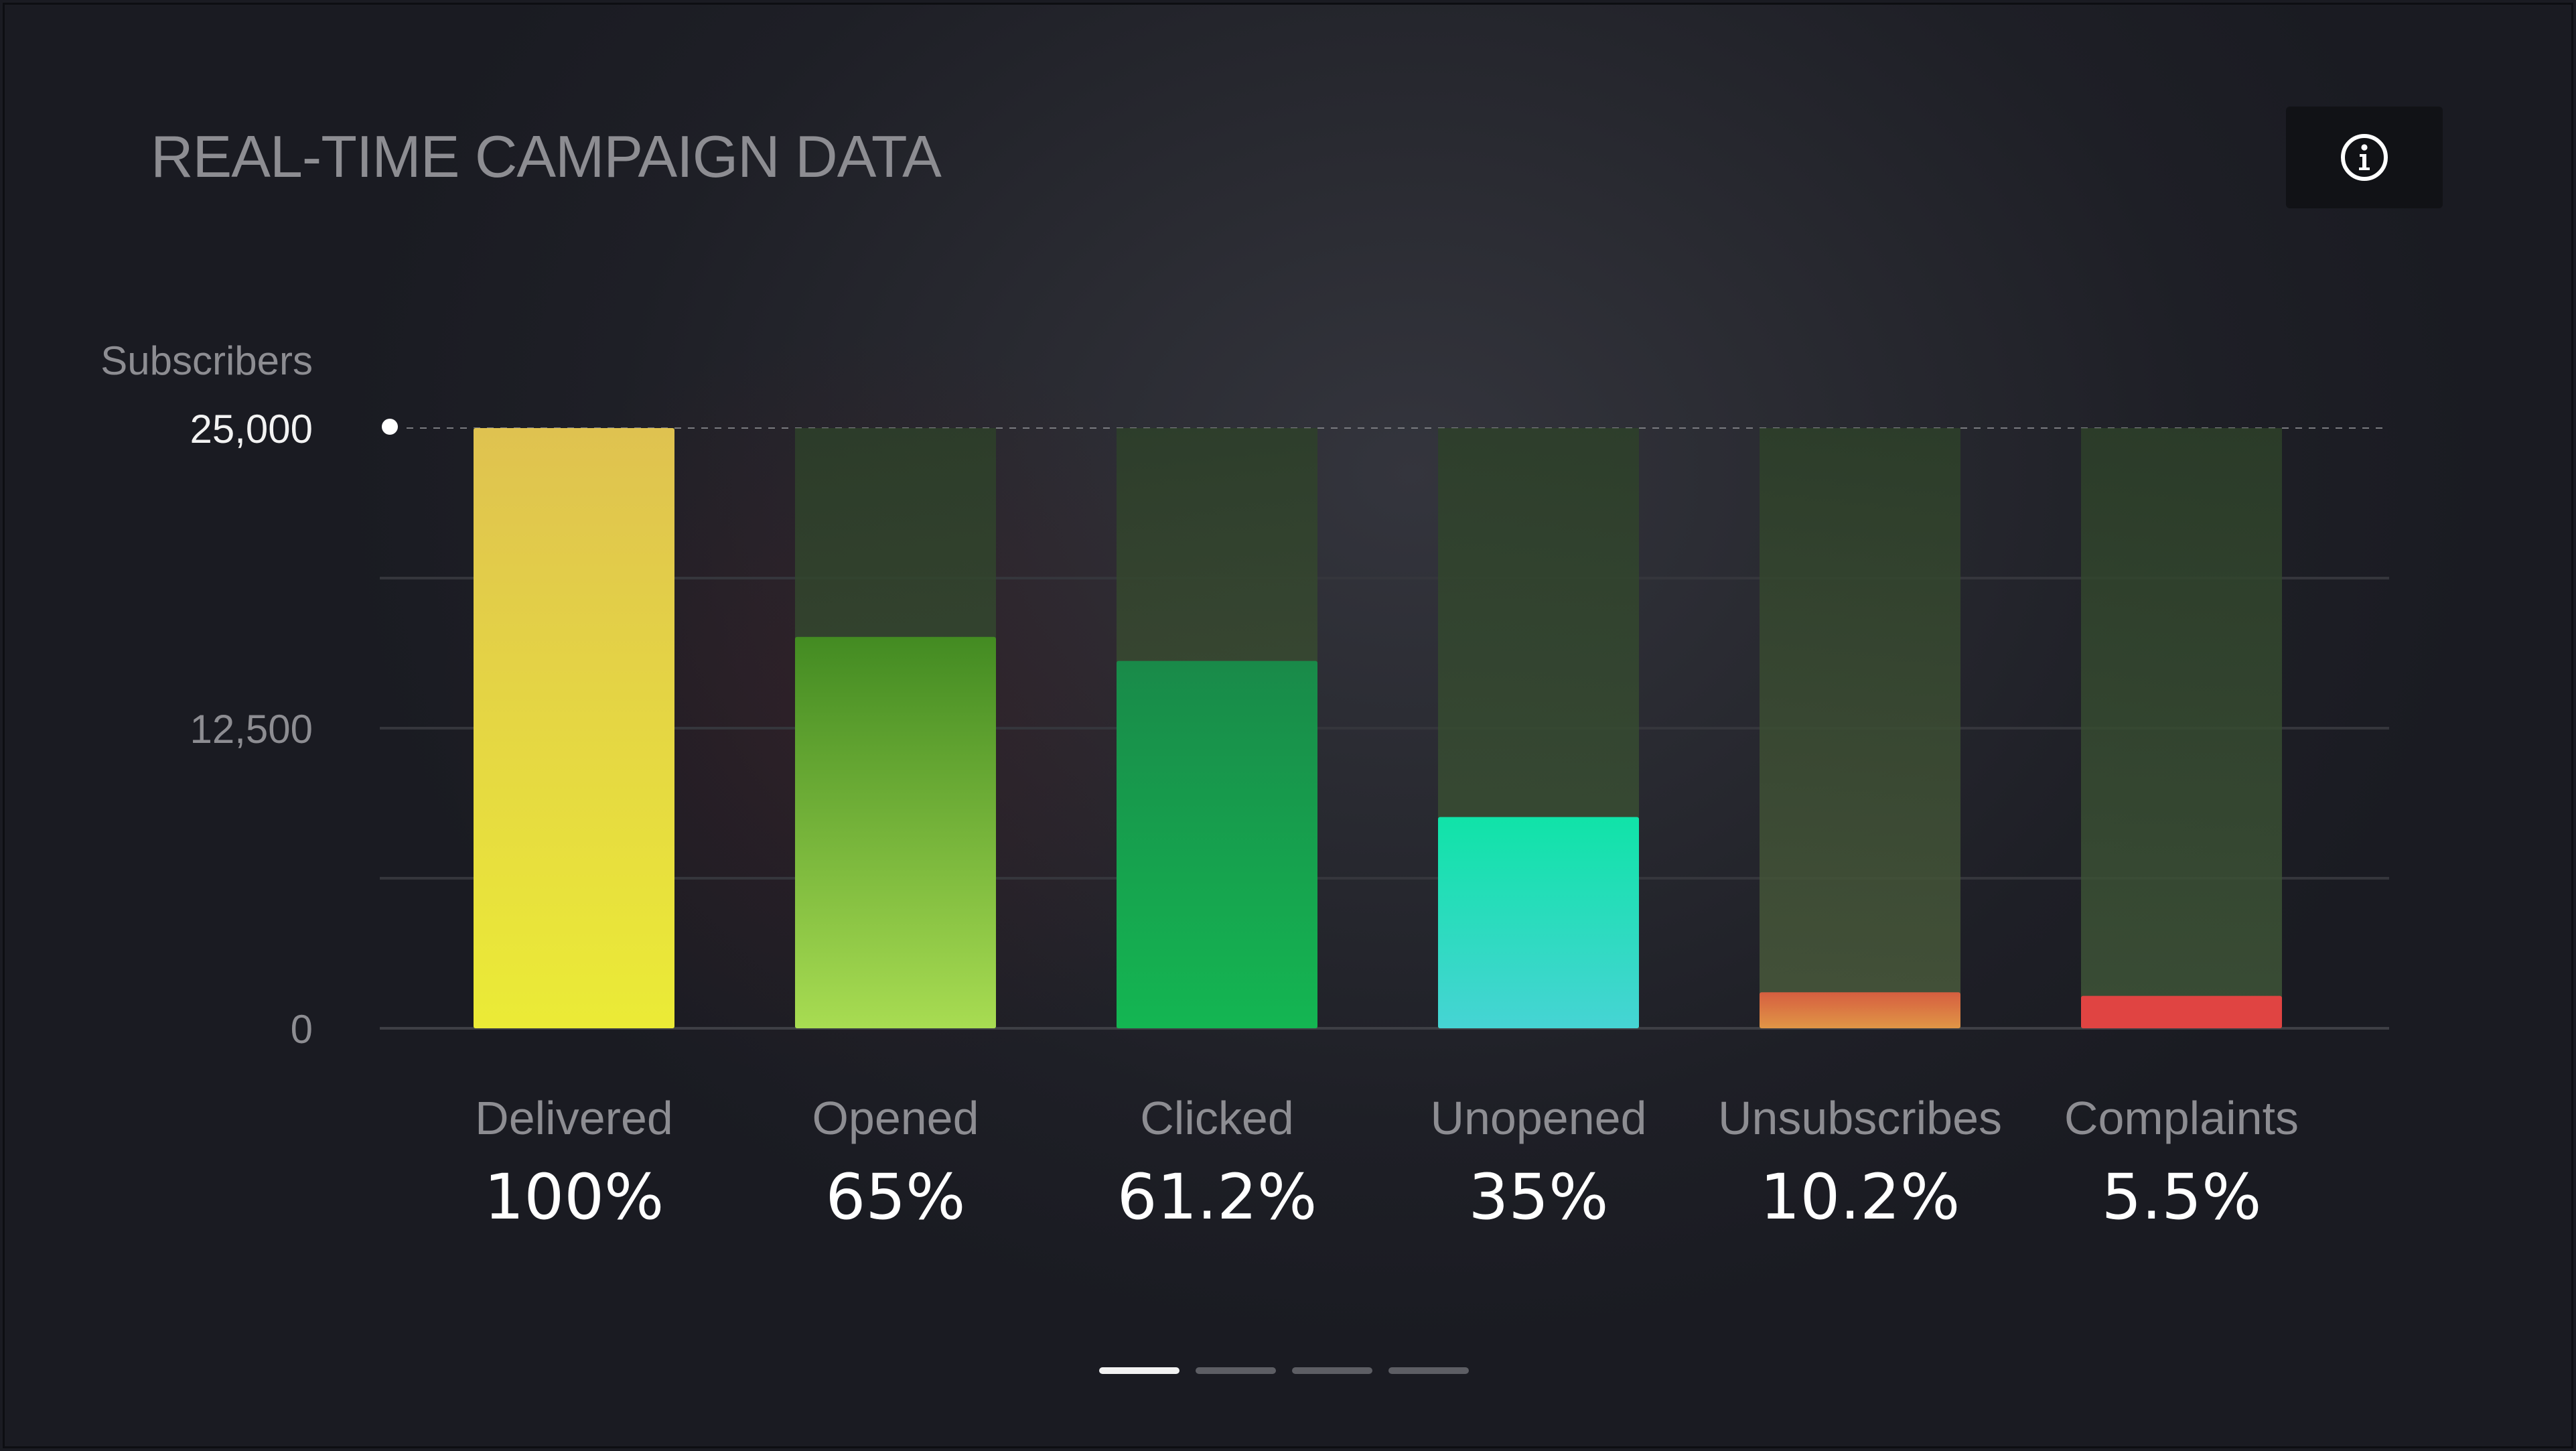 The width and height of the screenshot is (2576, 1451). What do you see at coordinates (1217, 1198) in the screenshot?
I see `data-label: 61.2%` at bounding box center [1217, 1198].